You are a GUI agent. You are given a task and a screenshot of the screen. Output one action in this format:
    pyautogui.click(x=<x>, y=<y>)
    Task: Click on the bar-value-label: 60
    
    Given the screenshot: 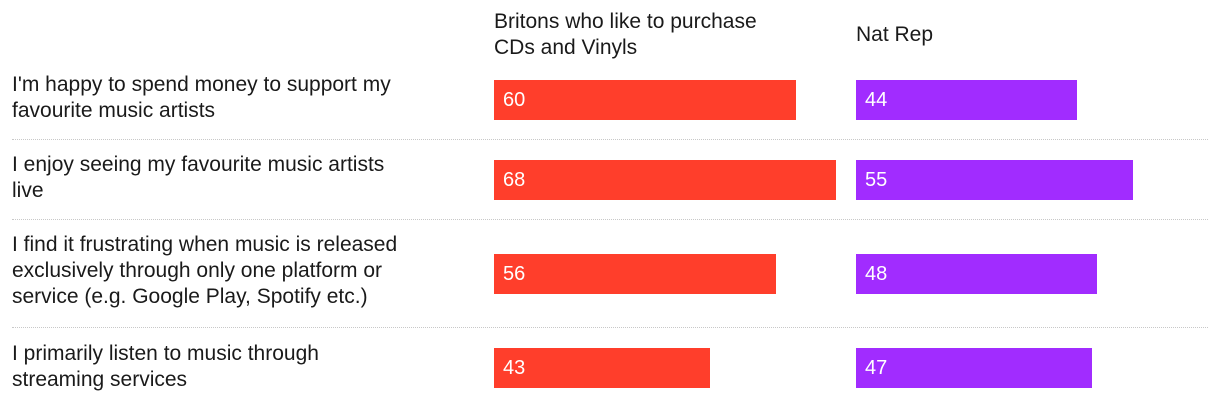 What is the action you would take?
    pyautogui.click(x=514, y=100)
    